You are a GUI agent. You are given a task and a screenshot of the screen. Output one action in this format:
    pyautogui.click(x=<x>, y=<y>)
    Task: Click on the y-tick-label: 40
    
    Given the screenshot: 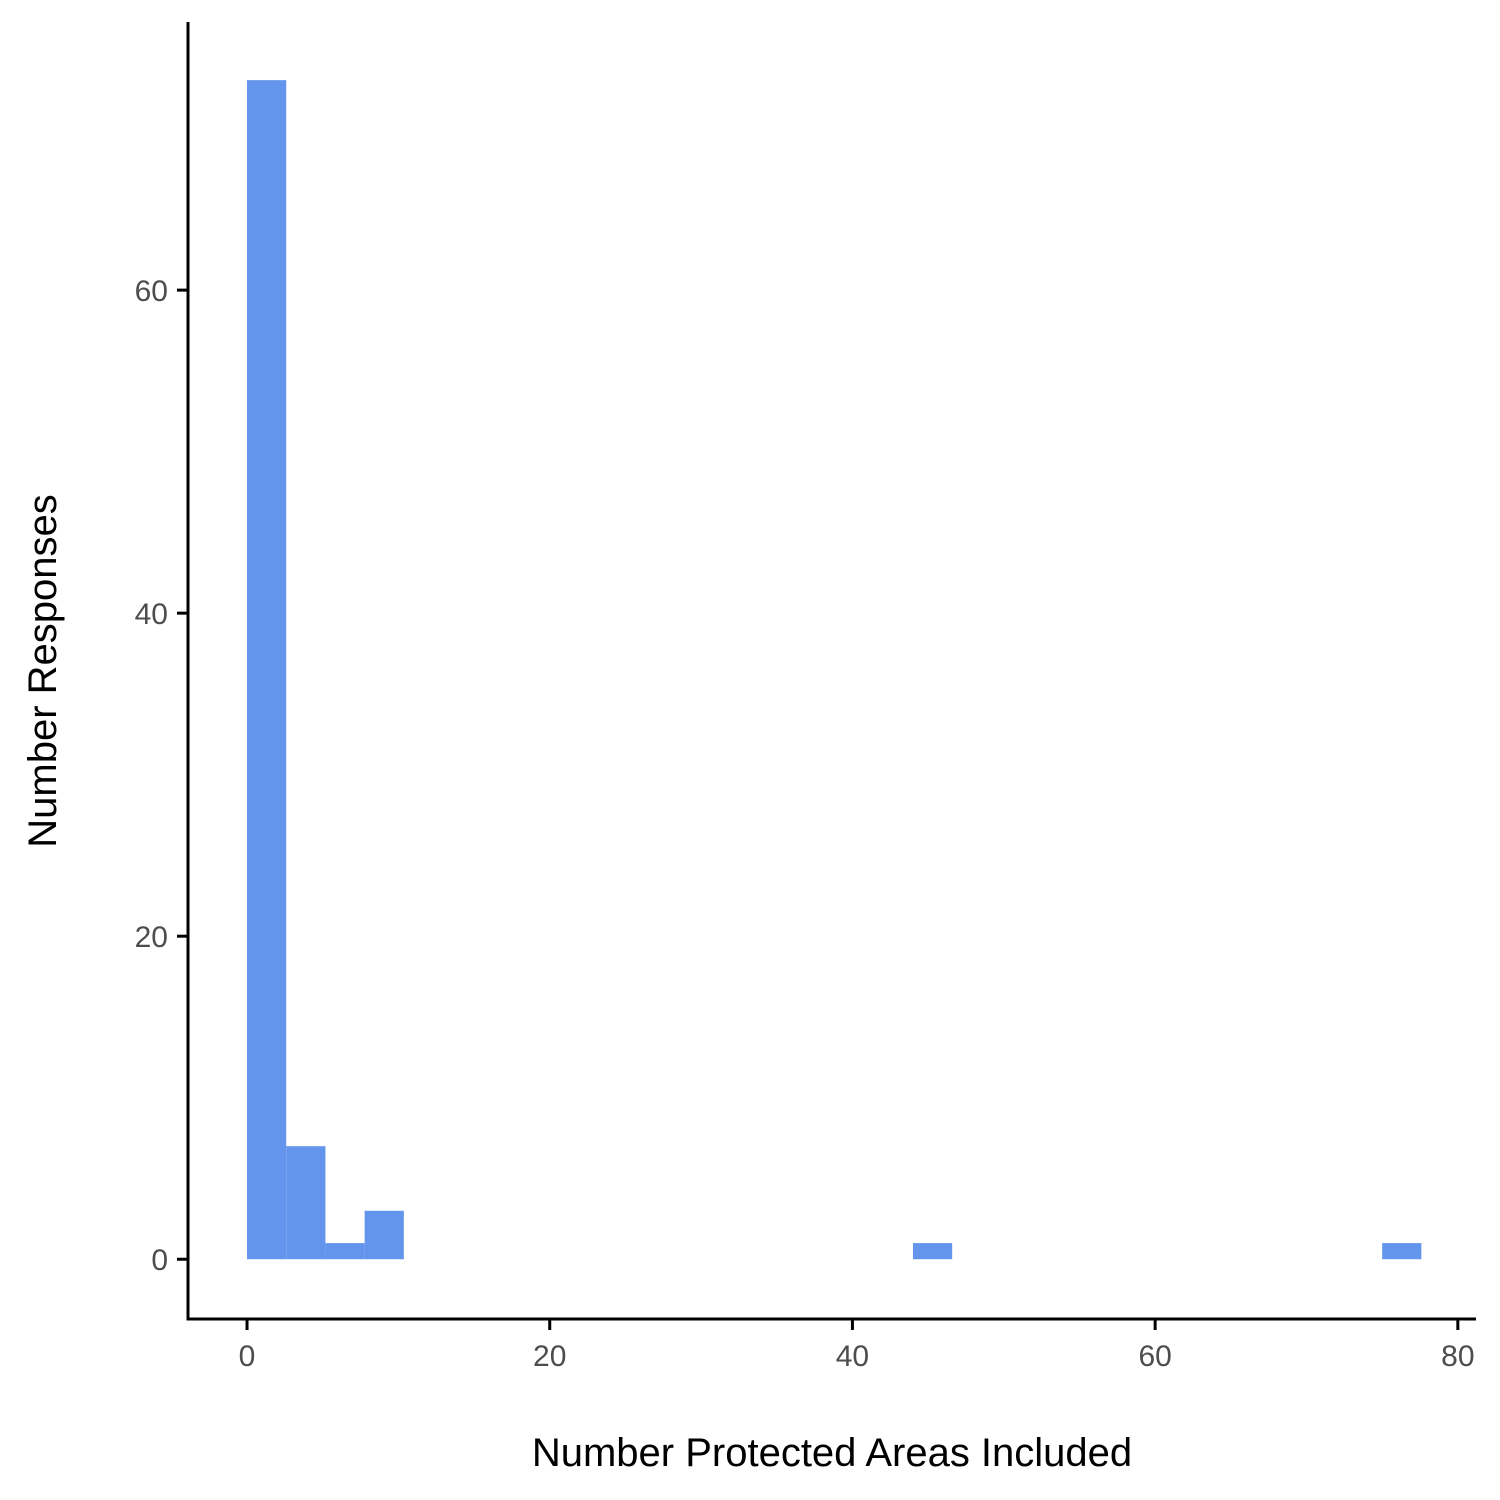 What is the action you would take?
    pyautogui.click(x=151, y=614)
    